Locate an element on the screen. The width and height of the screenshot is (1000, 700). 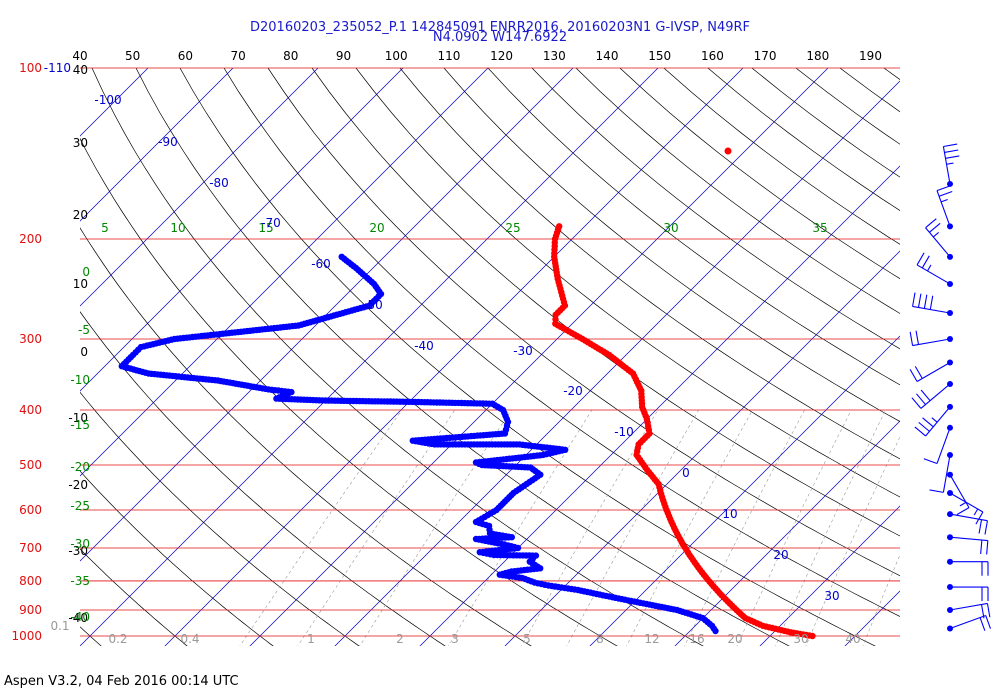
top-theta-label: 130 is located at coordinates (554, 56).